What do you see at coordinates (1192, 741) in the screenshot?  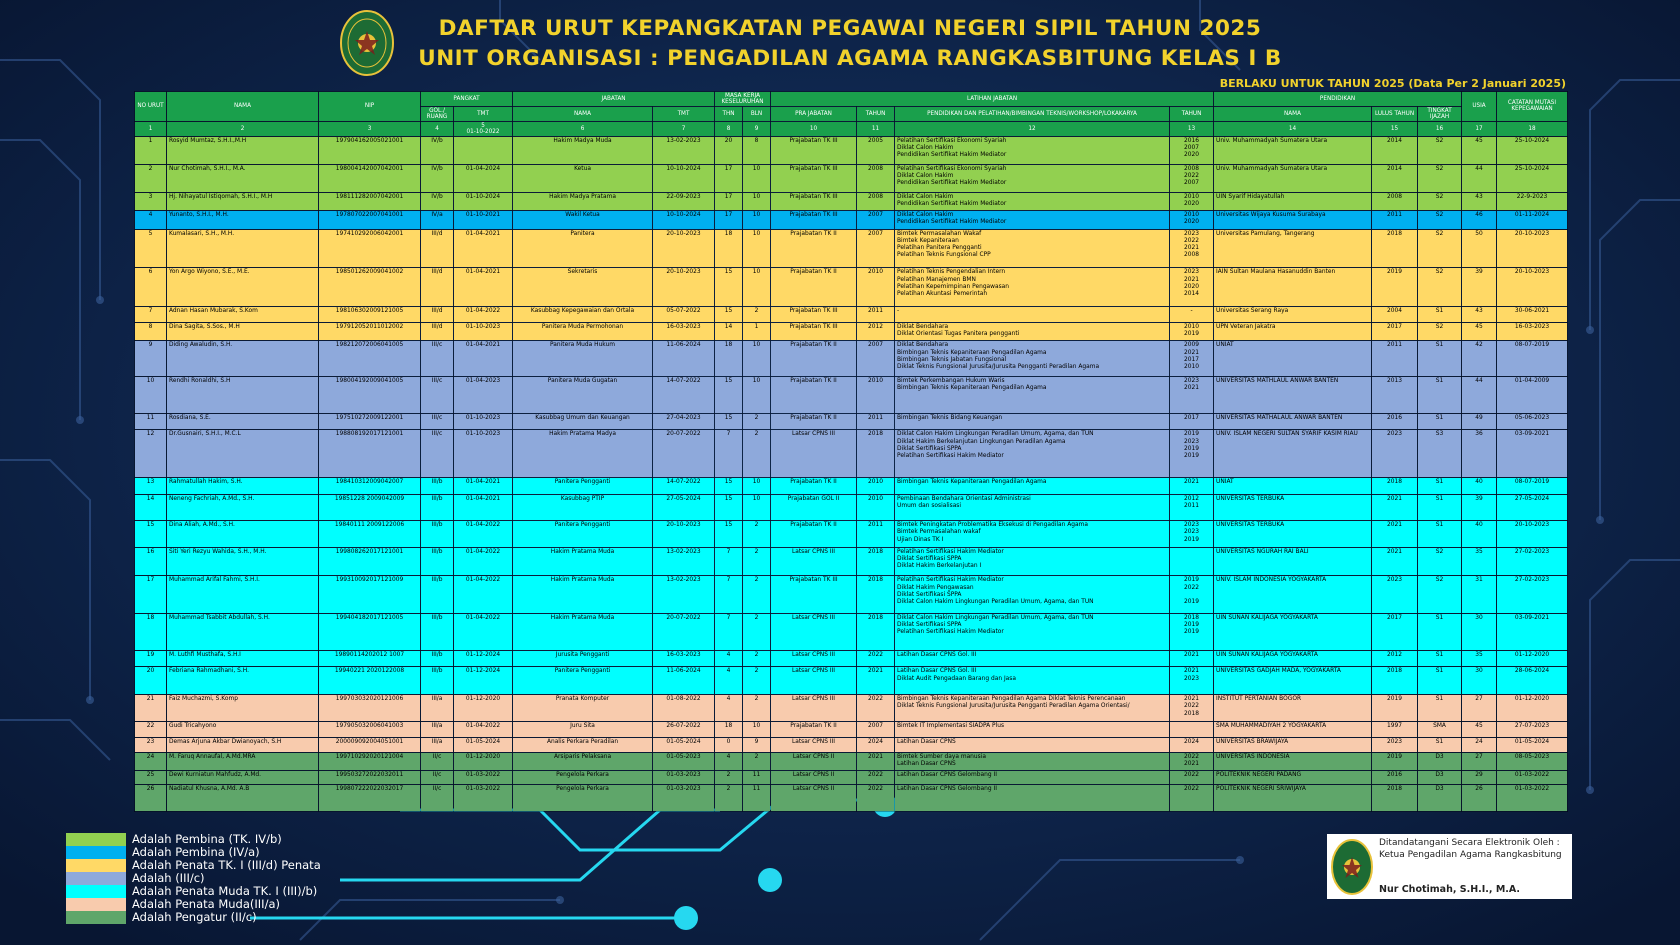 I see `cell-diklat-tahun-line: 2024` at bounding box center [1192, 741].